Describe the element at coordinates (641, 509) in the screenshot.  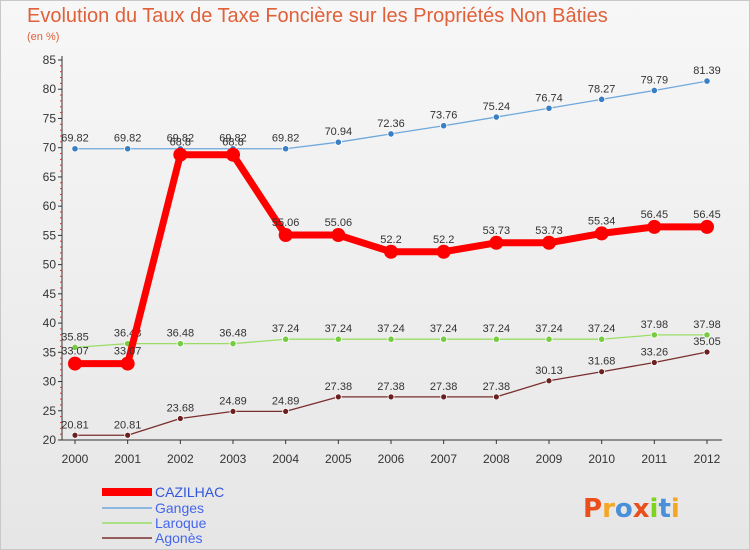
I see `logo-letter: x` at that location.